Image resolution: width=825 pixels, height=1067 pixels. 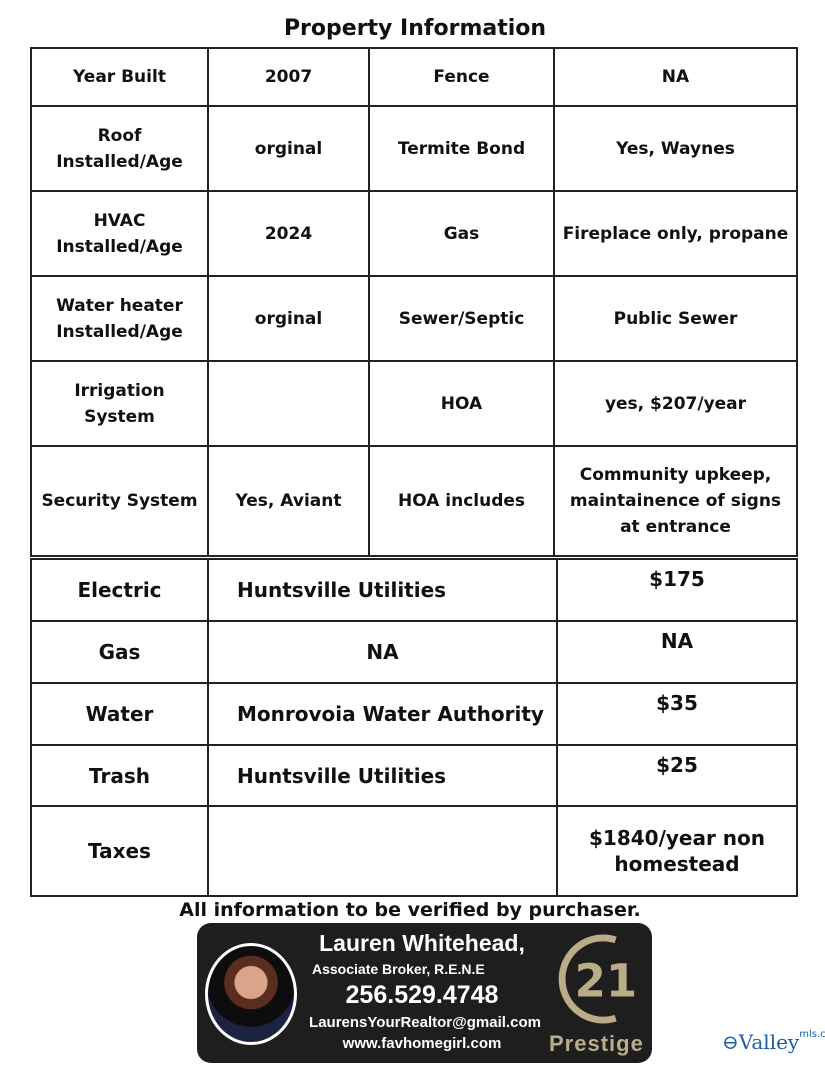 What do you see at coordinates (677, 775) in the screenshot?
I see `cost-cell: $25` at bounding box center [677, 775].